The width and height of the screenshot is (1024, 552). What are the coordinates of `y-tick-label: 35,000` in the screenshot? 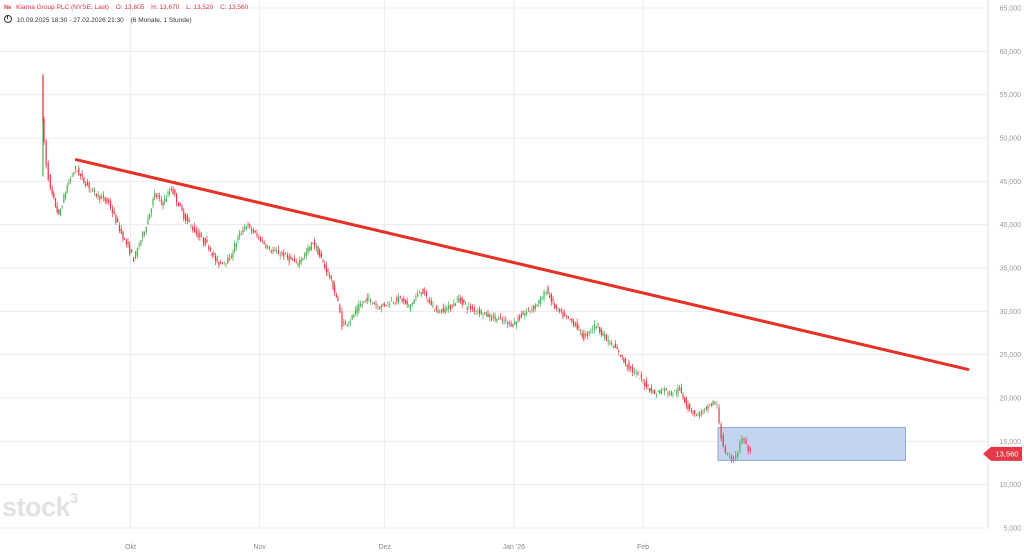 It's located at (1011, 269).